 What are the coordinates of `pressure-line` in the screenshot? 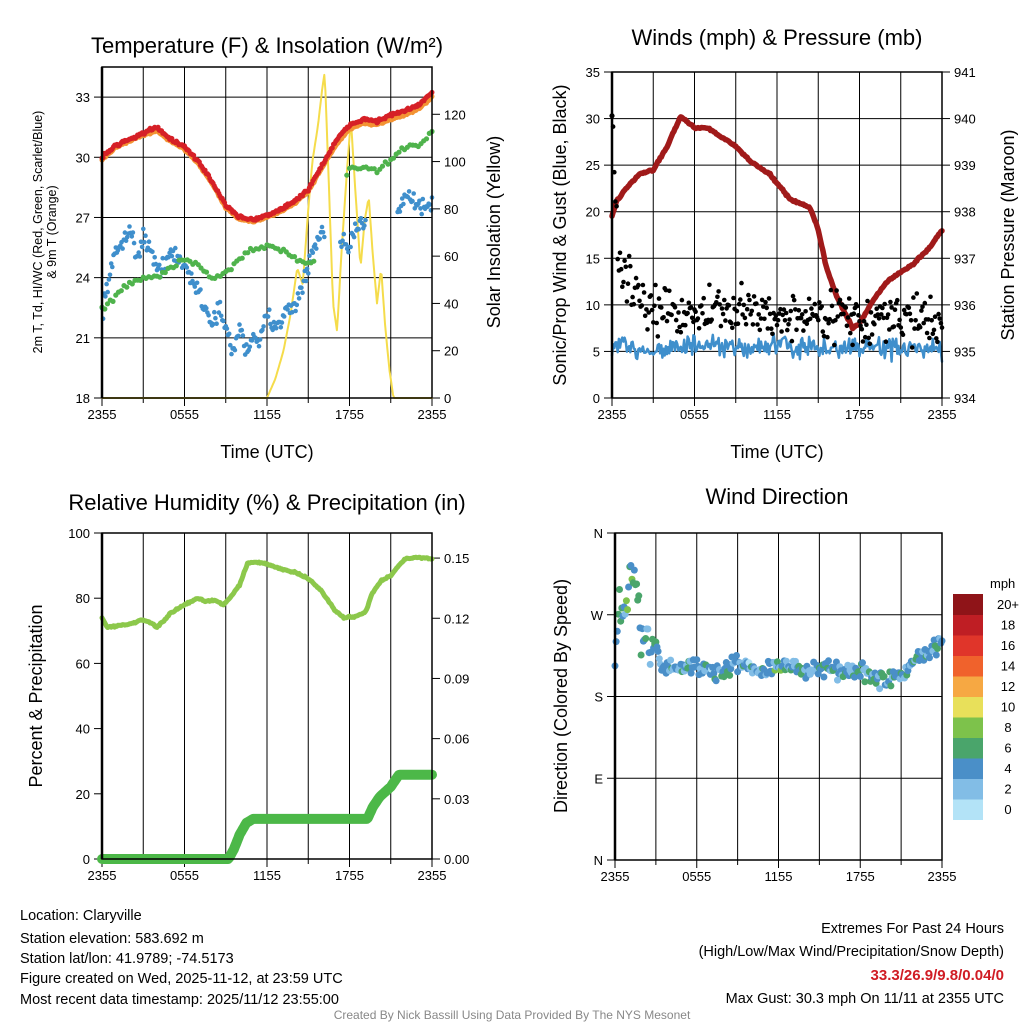 It's located at (777, 223).